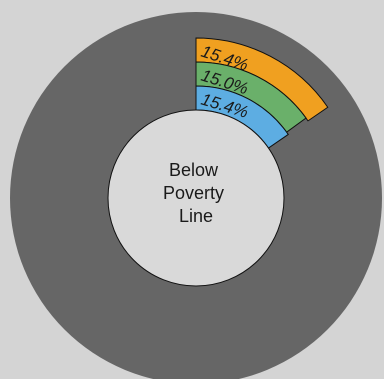  I want to click on center-label-line-2: Poverty, so click(193, 193).